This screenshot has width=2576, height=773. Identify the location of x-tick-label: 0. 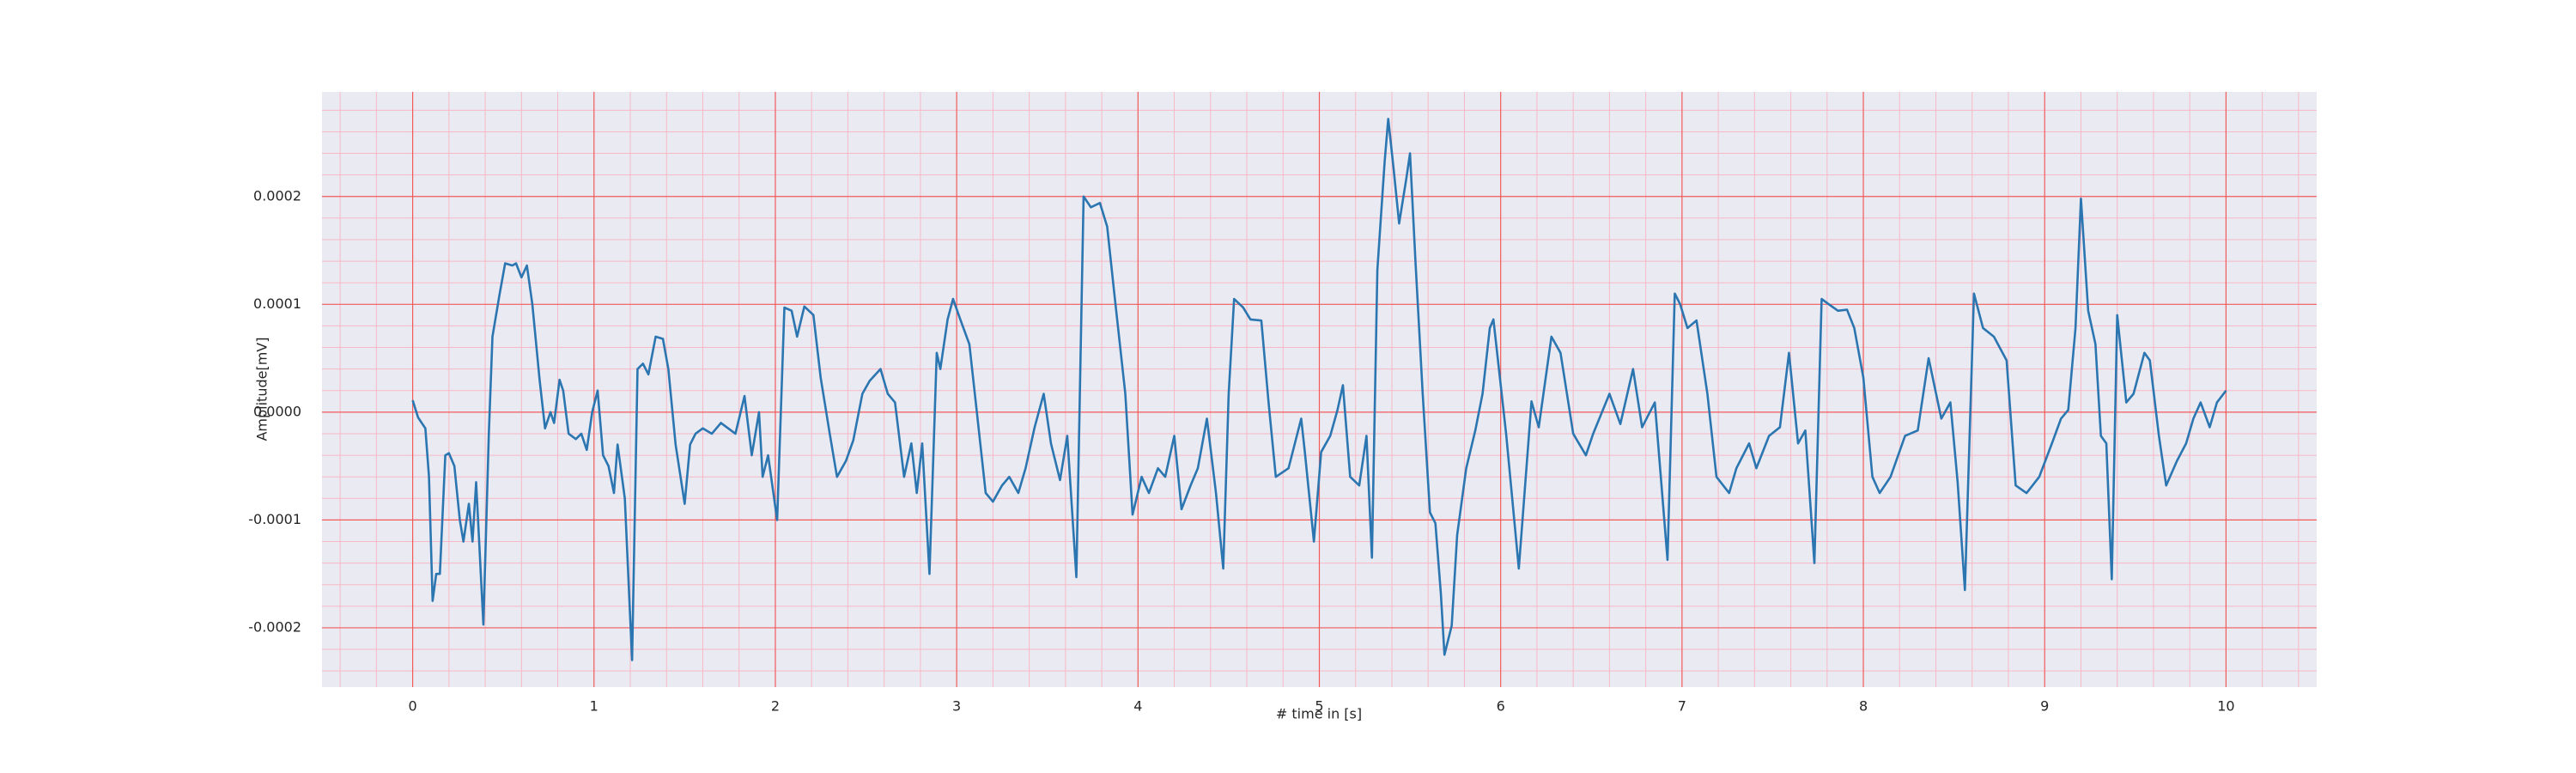
(412, 706).